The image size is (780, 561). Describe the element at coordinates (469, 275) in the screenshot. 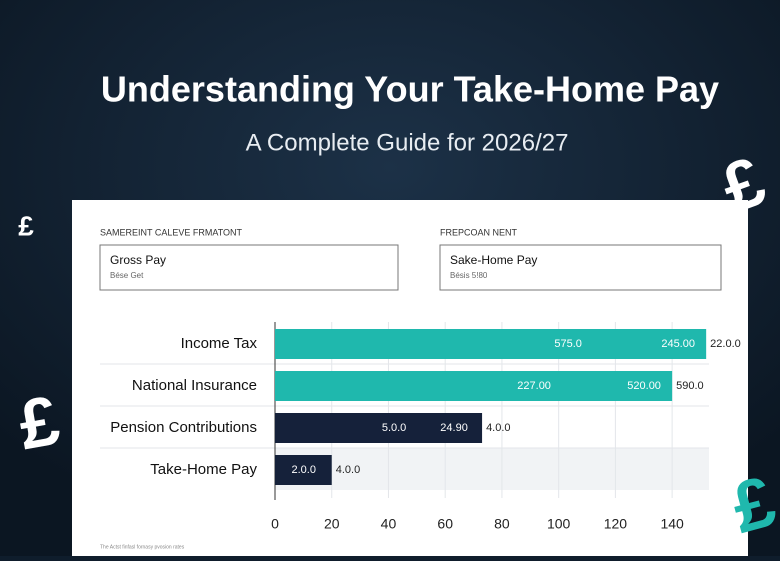

I see `box-sub: Bésis 5!80` at that location.